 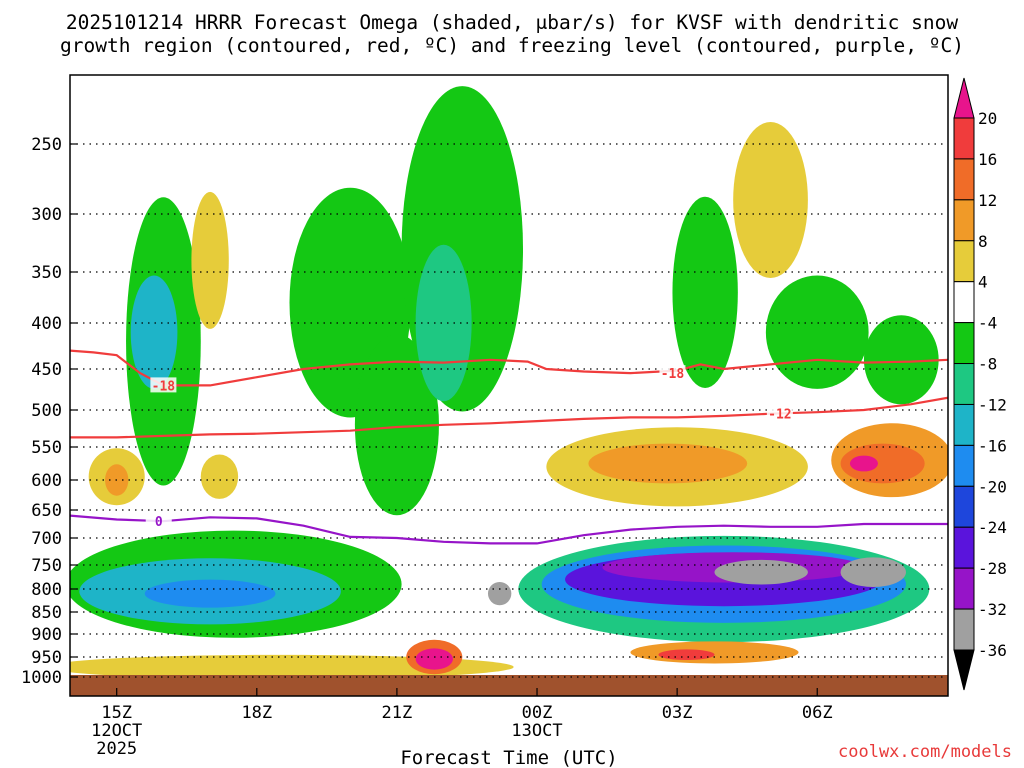 What do you see at coordinates (46, 324) in the screenshot?
I see `ytick-label-400: 400` at bounding box center [46, 324].